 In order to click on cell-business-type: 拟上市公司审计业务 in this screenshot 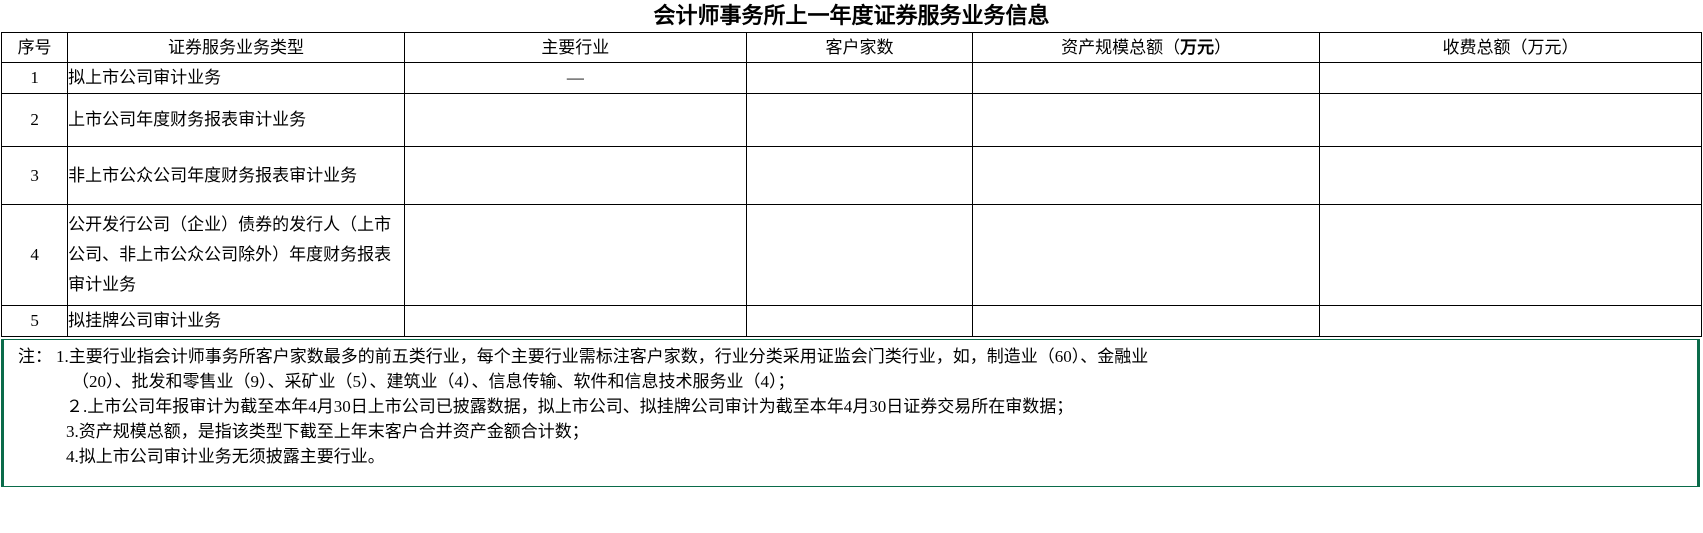, I will do `click(236, 78)`.